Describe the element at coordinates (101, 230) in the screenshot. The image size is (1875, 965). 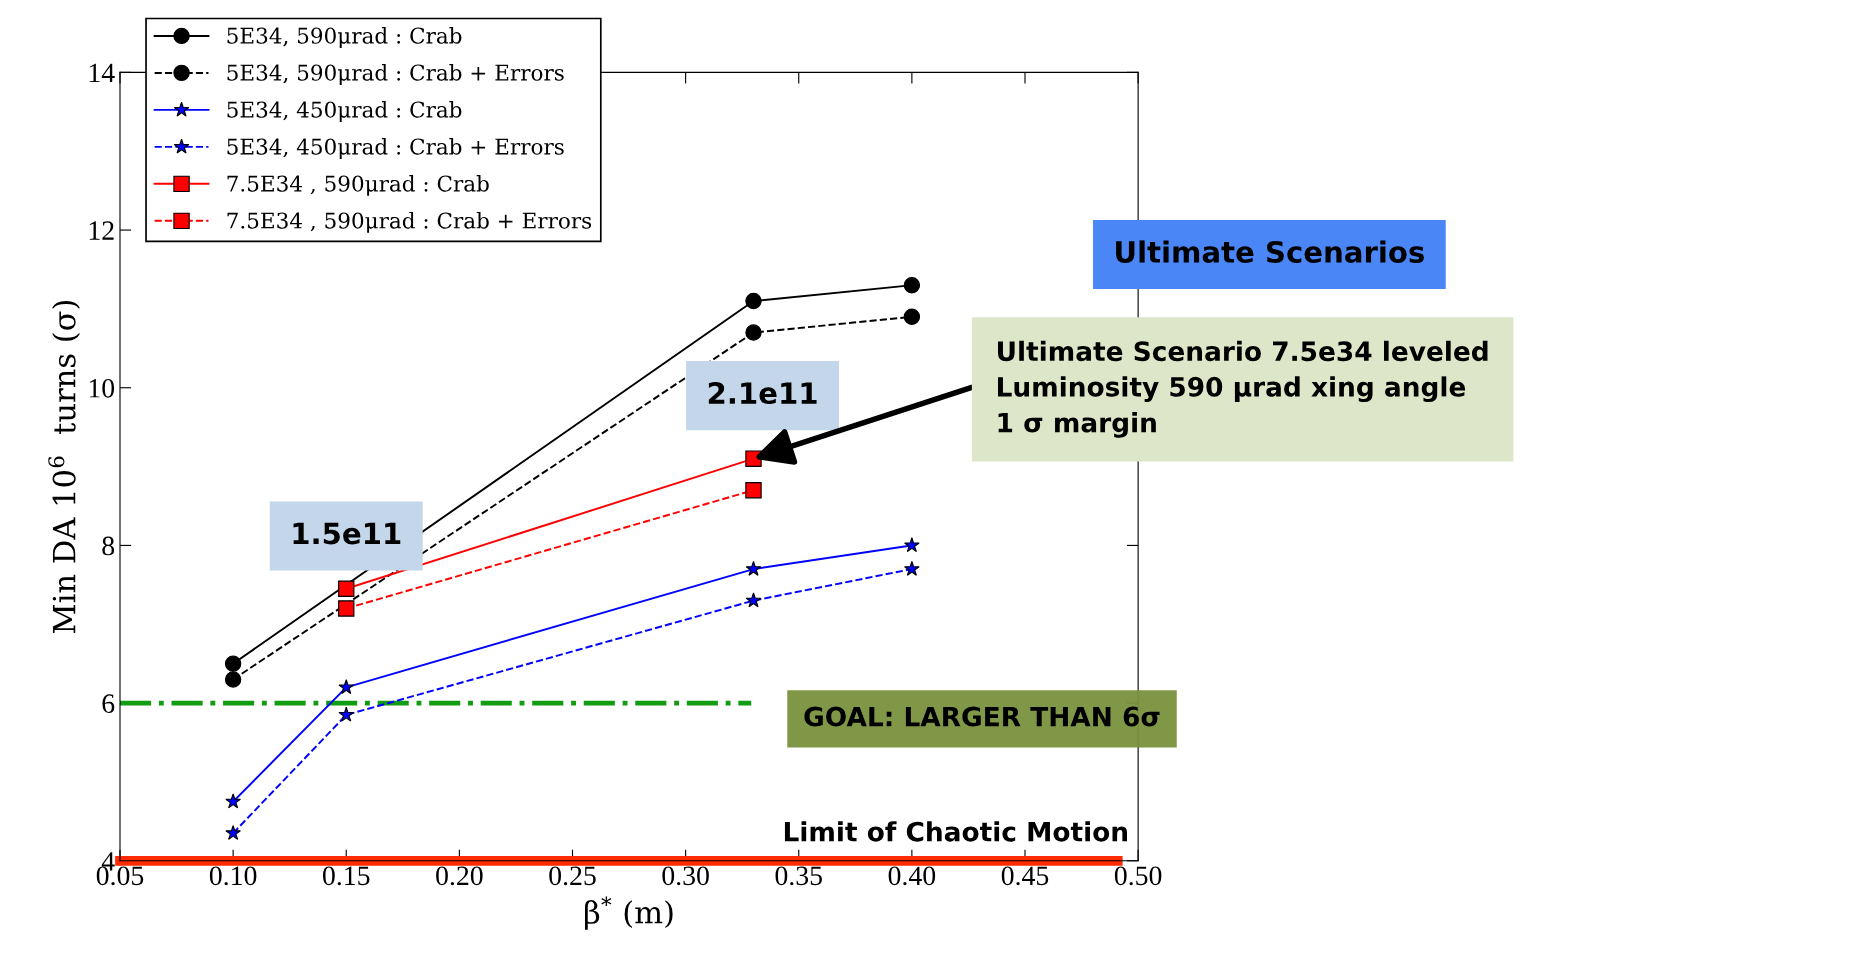
I see `y-tick-label: 12` at that location.